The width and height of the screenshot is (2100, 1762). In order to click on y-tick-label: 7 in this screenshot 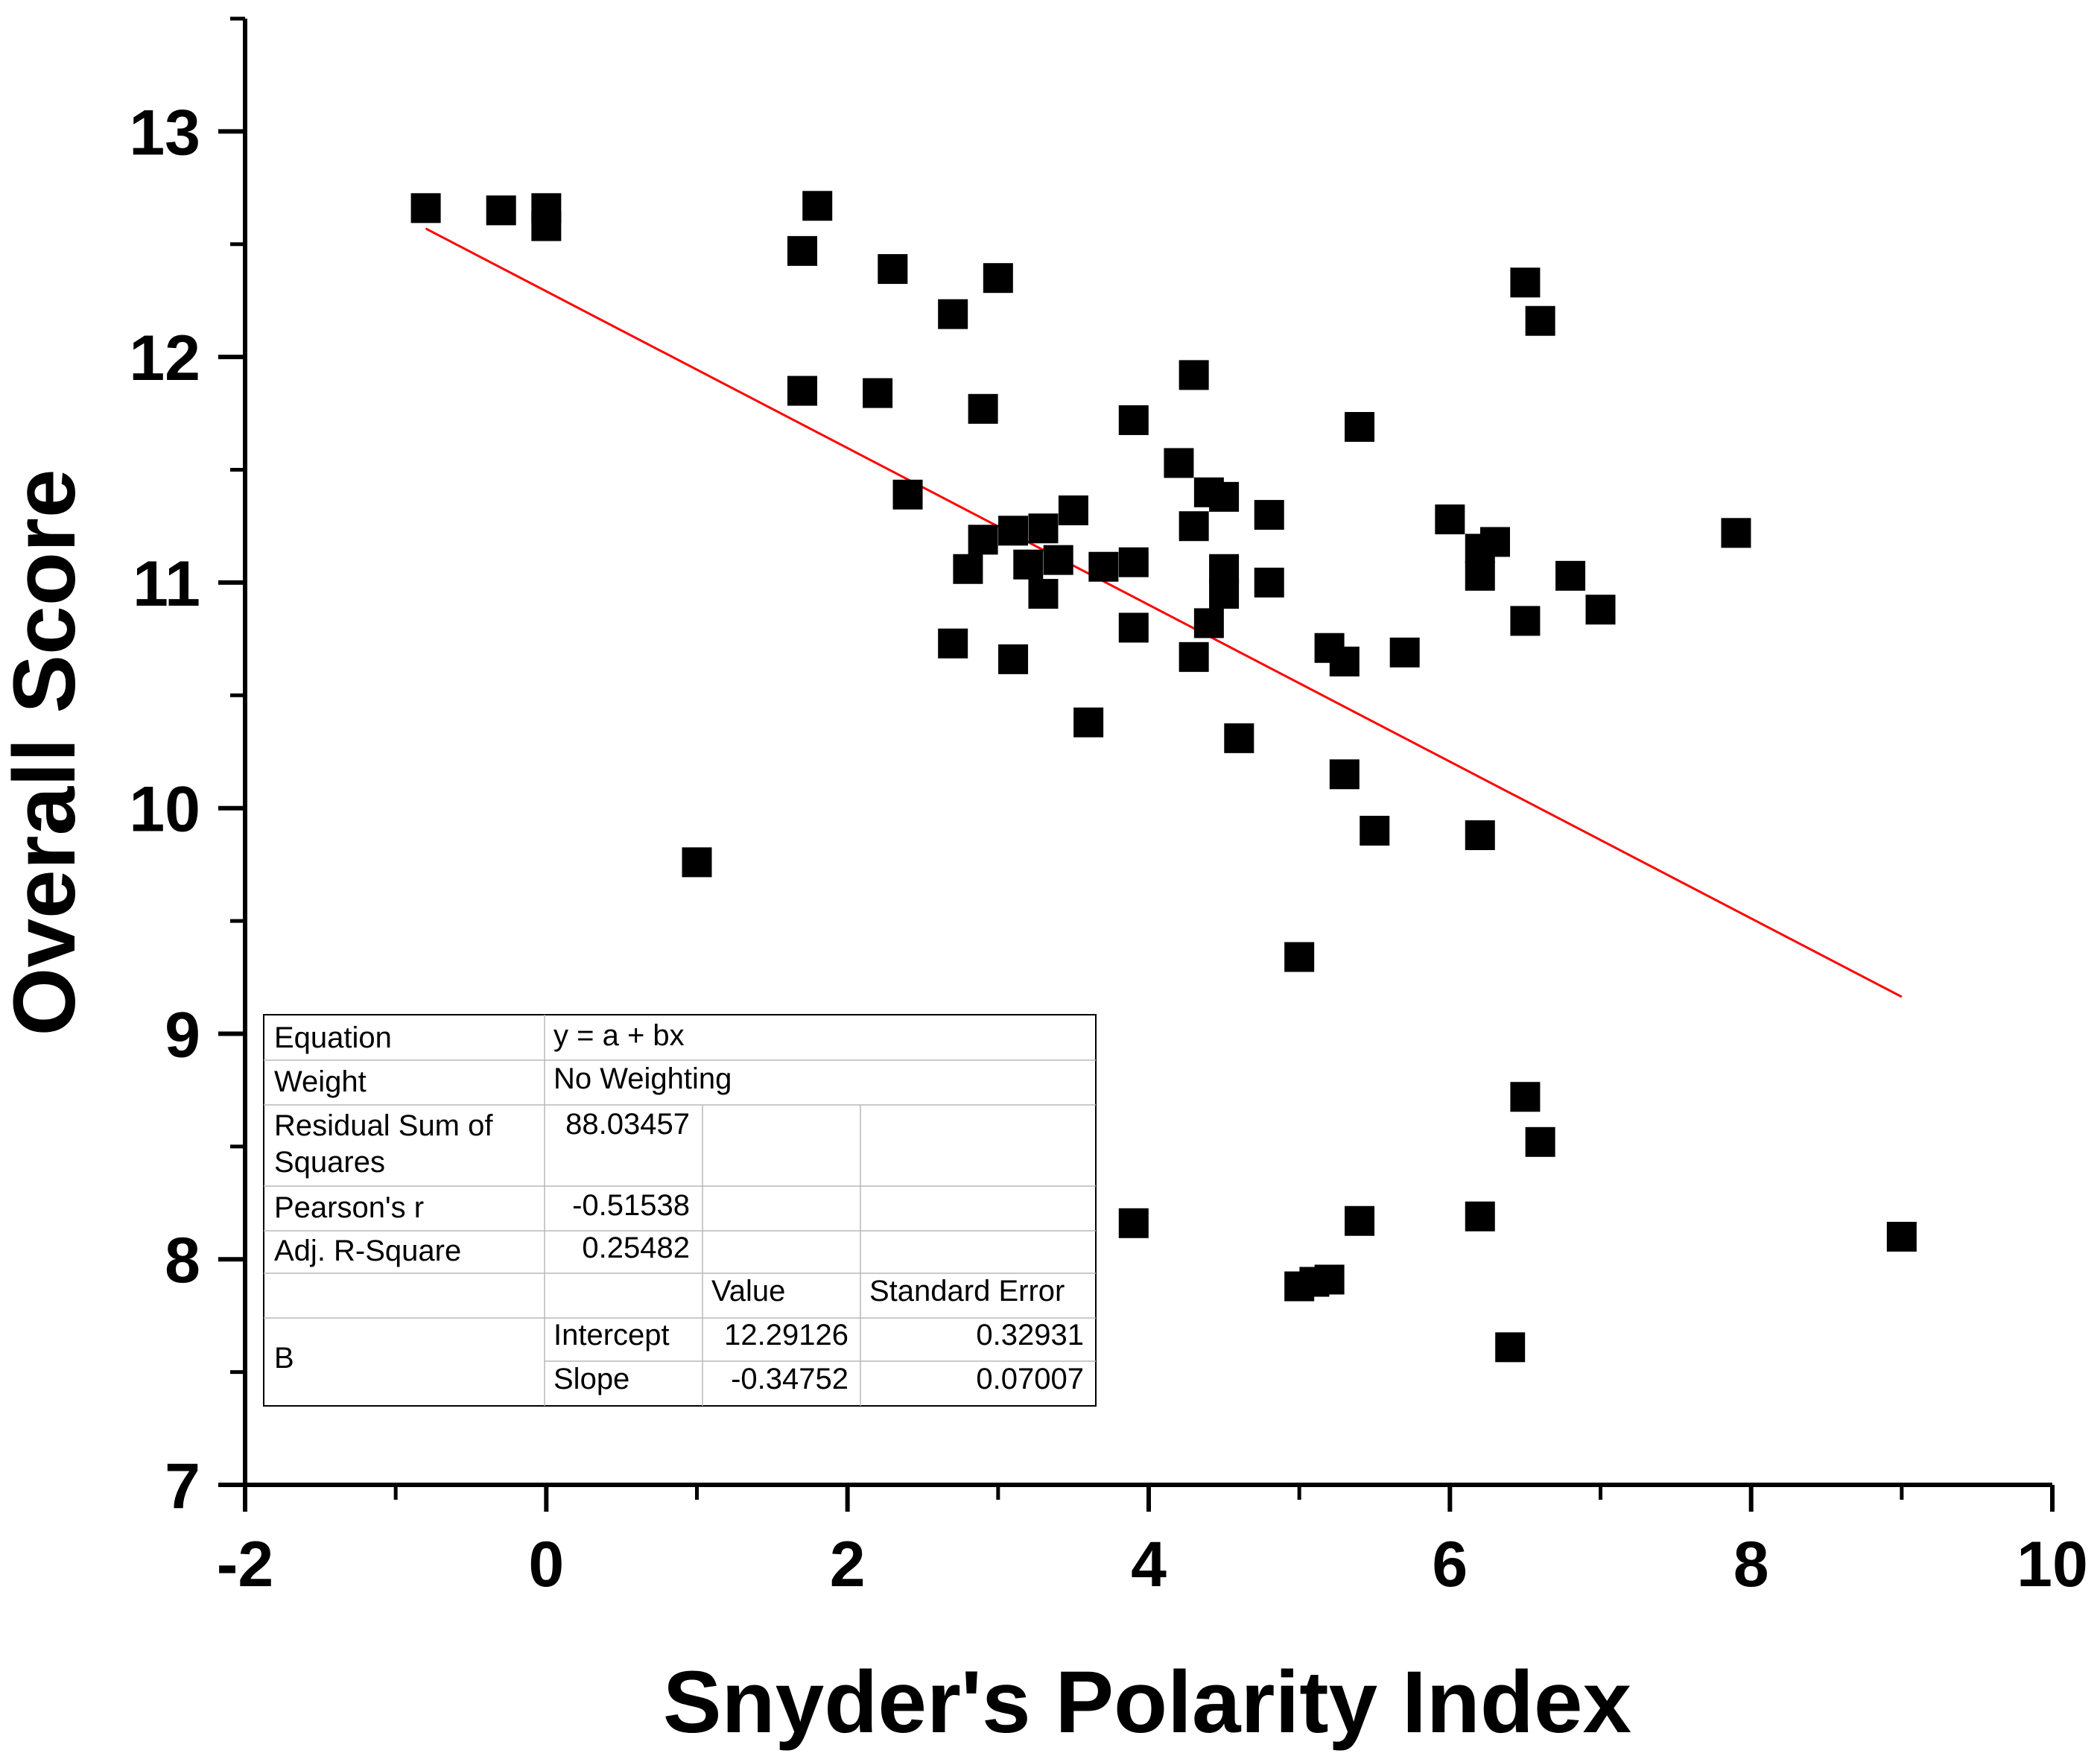, I will do `click(183, 1486)`.